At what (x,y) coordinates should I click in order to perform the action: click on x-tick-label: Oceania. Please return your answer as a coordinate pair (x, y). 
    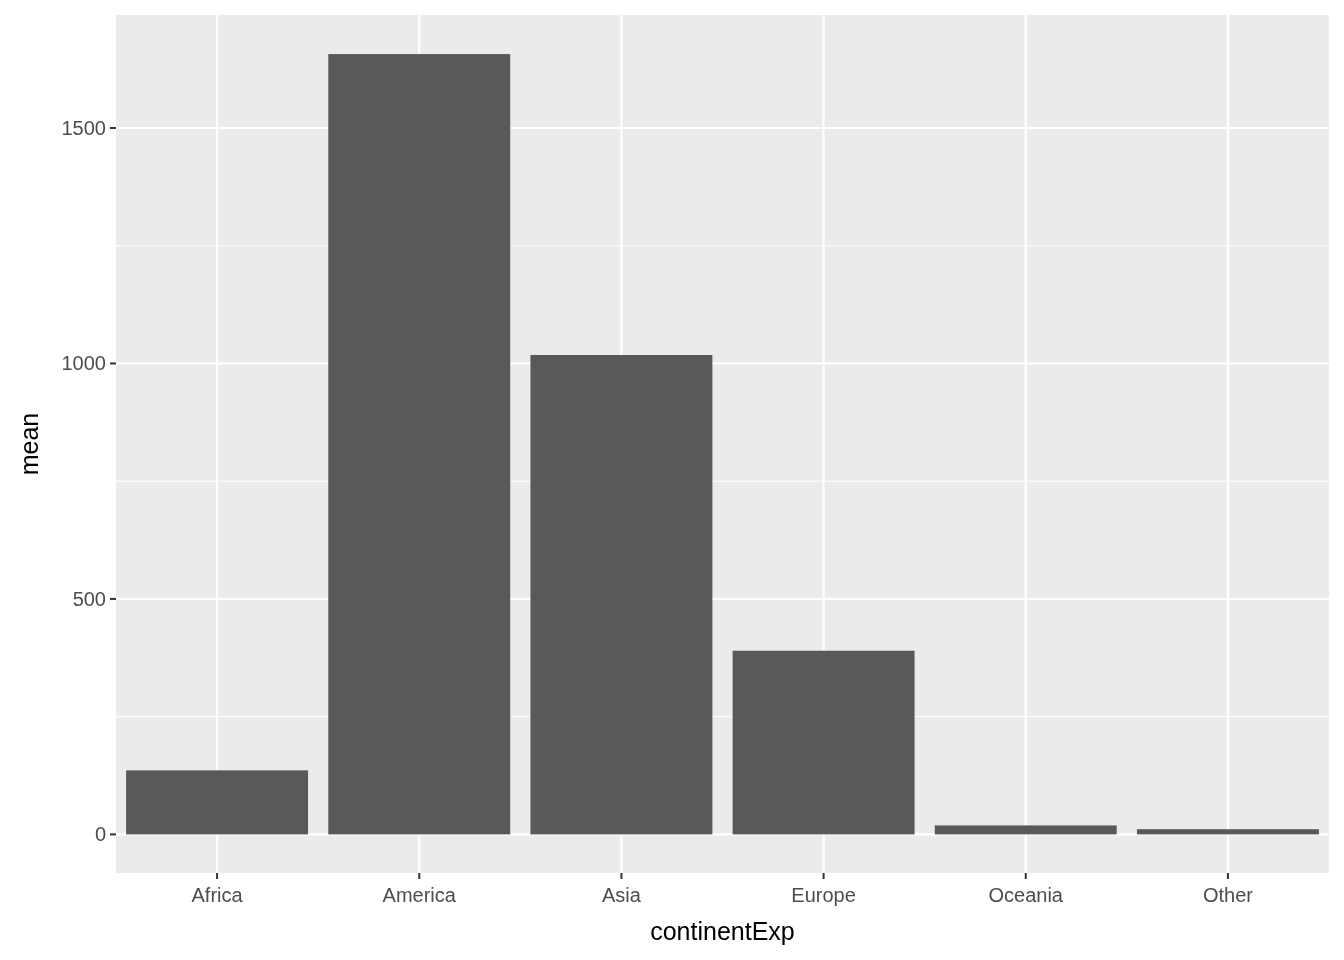
    Looking at the image, I should click on (1026, 895).